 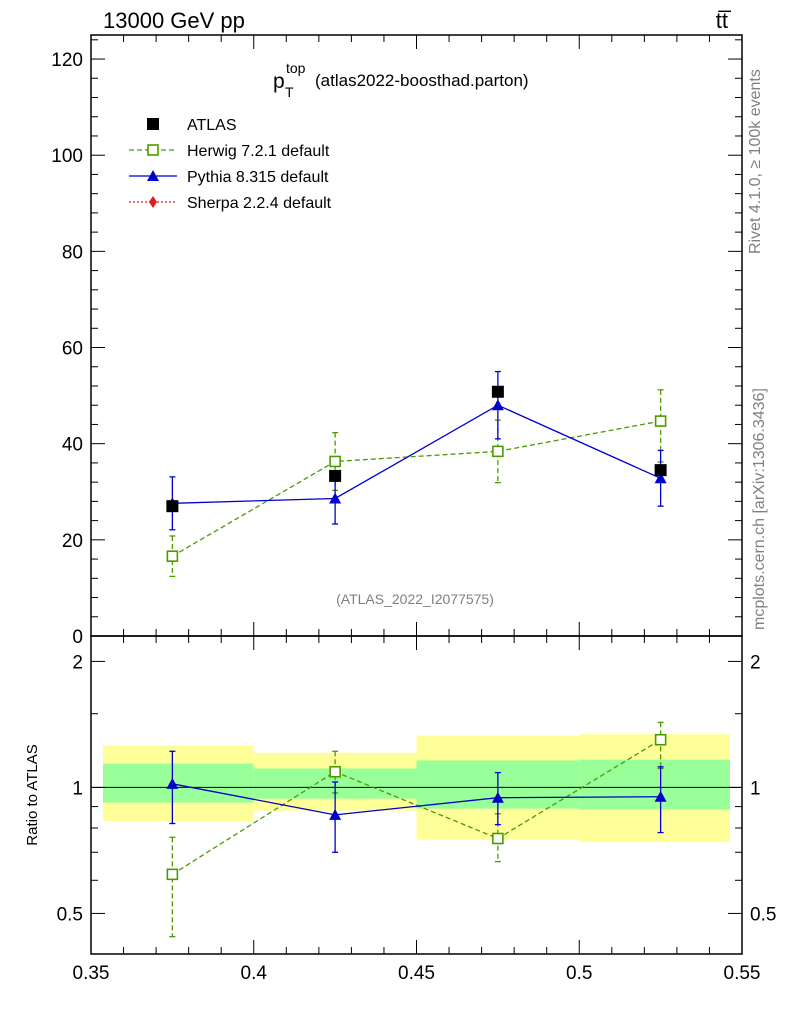 What do you see at coordinates (72, 349) in the screenshot?
I see `main-y-tick-label: 60` at bounding box center [72, 349].